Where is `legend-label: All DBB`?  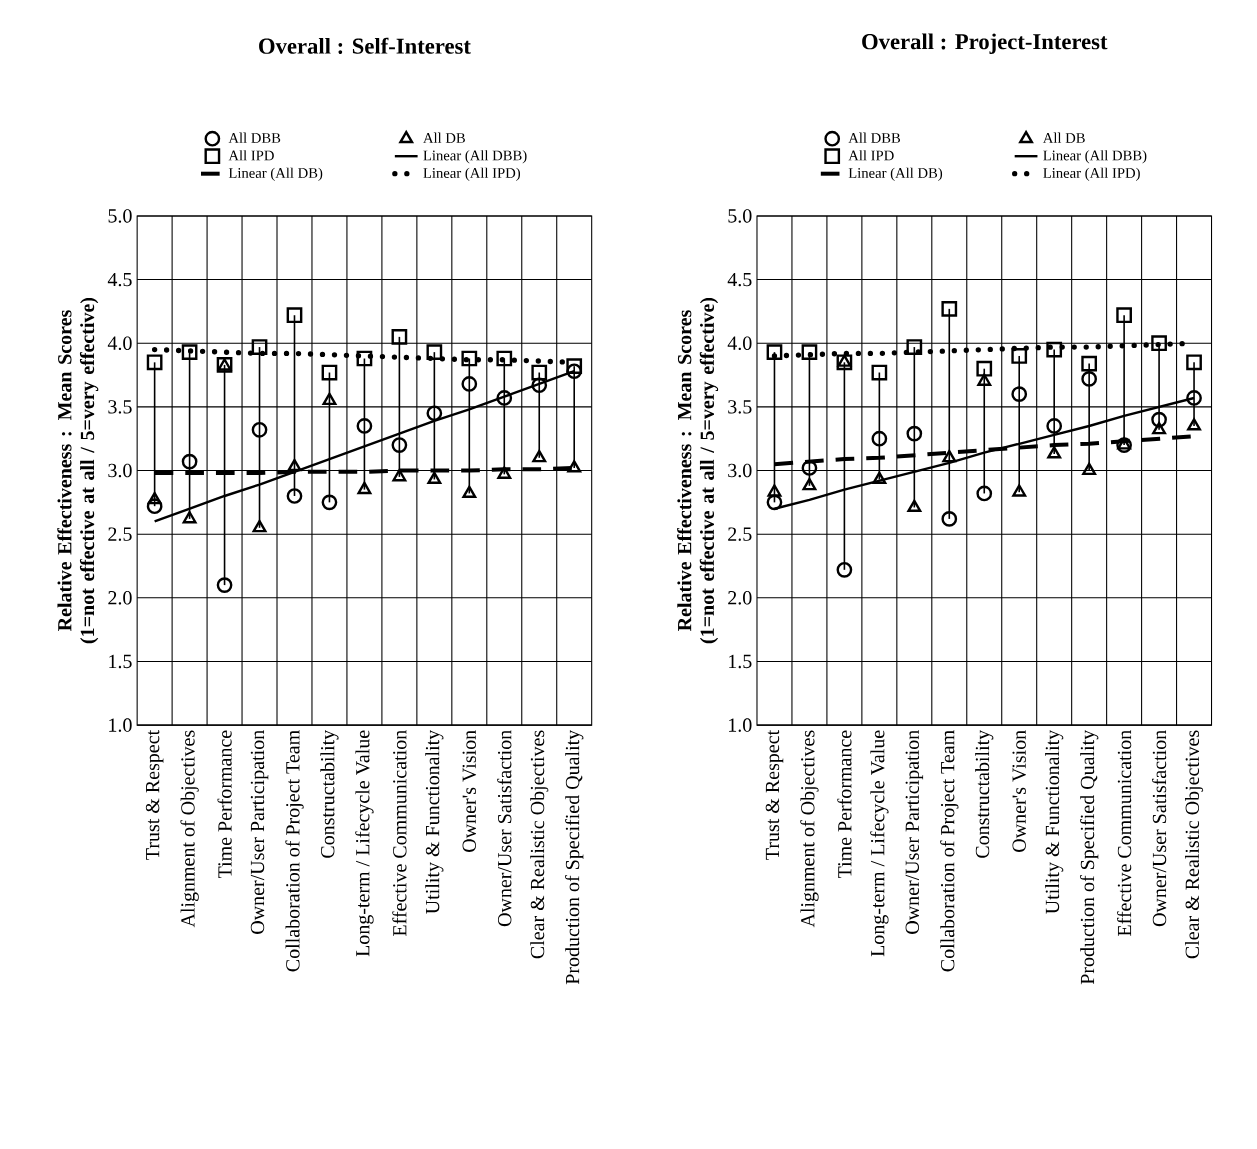 legend-label: All DBB is located at coordinates (254, 137).